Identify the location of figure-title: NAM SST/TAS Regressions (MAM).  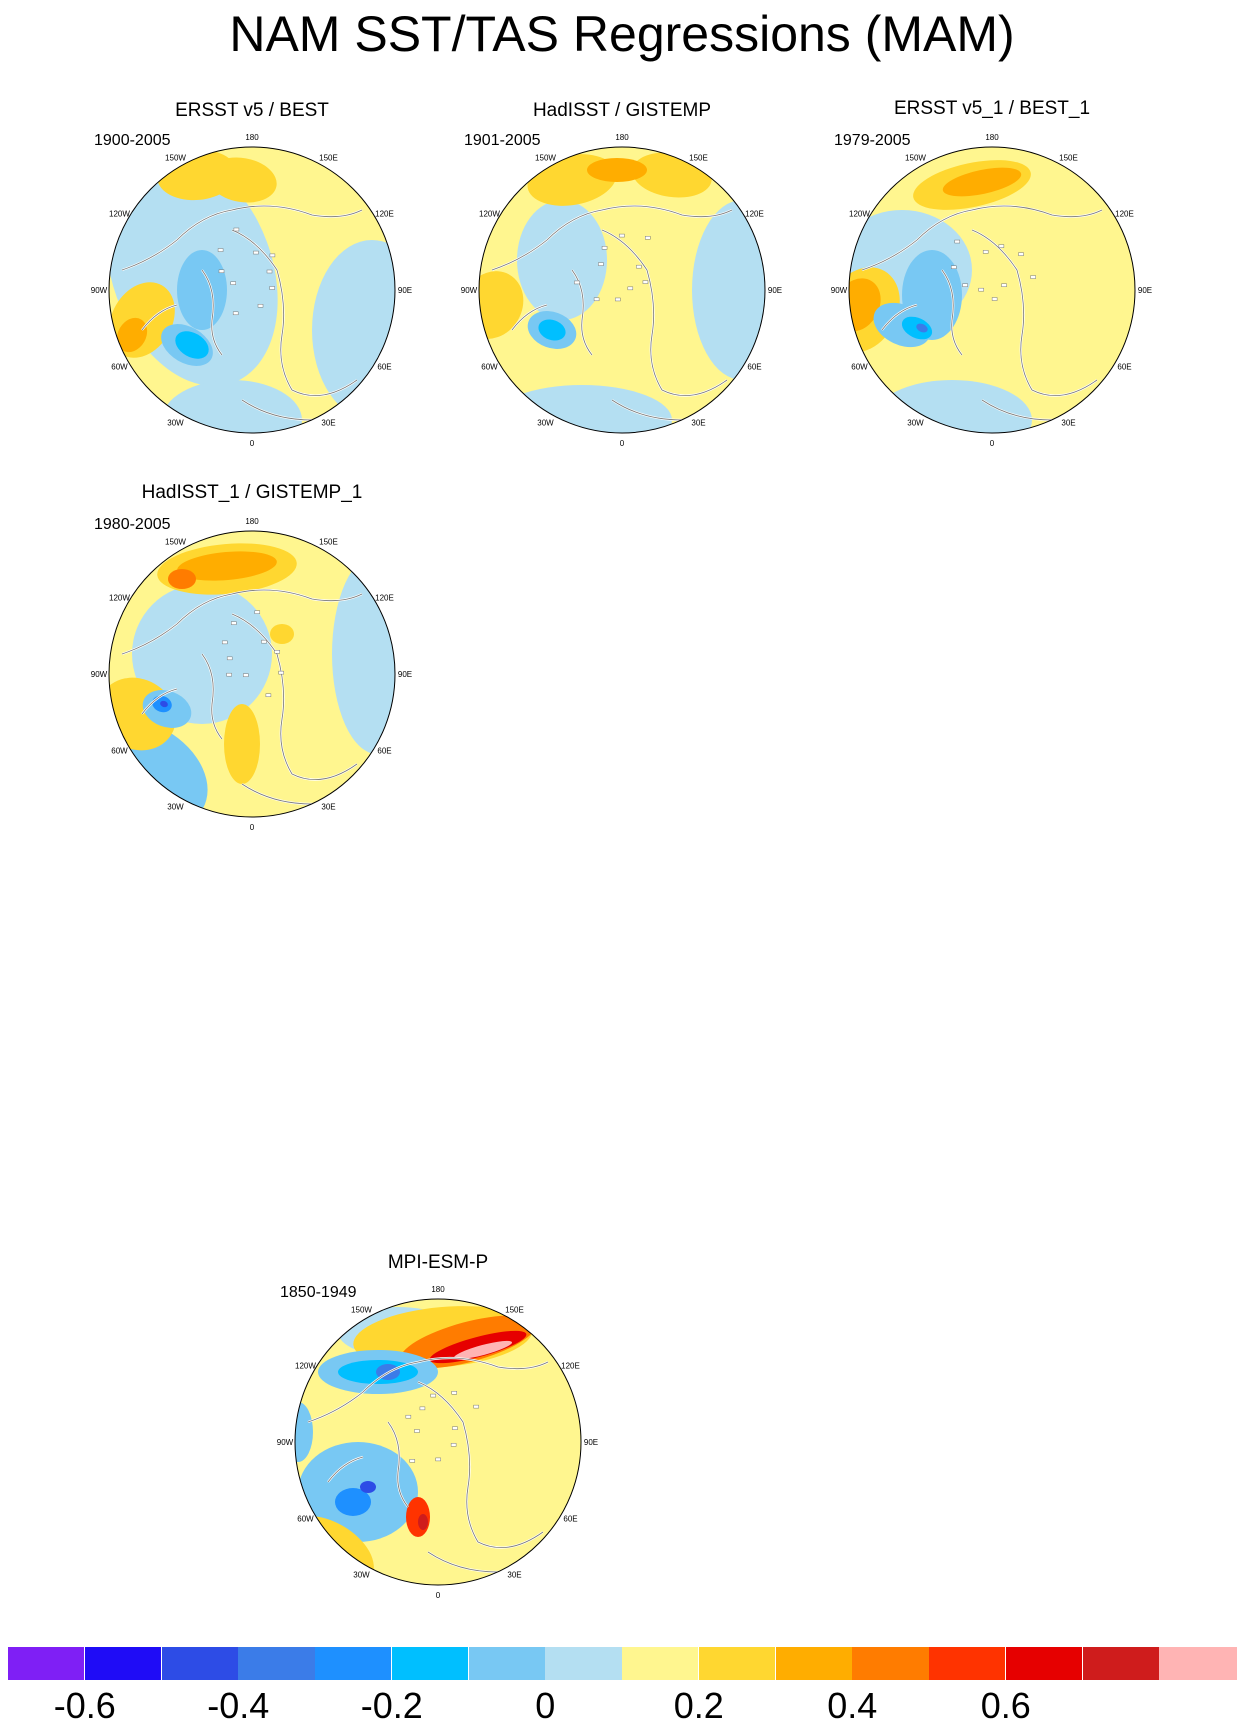
(622, 34).